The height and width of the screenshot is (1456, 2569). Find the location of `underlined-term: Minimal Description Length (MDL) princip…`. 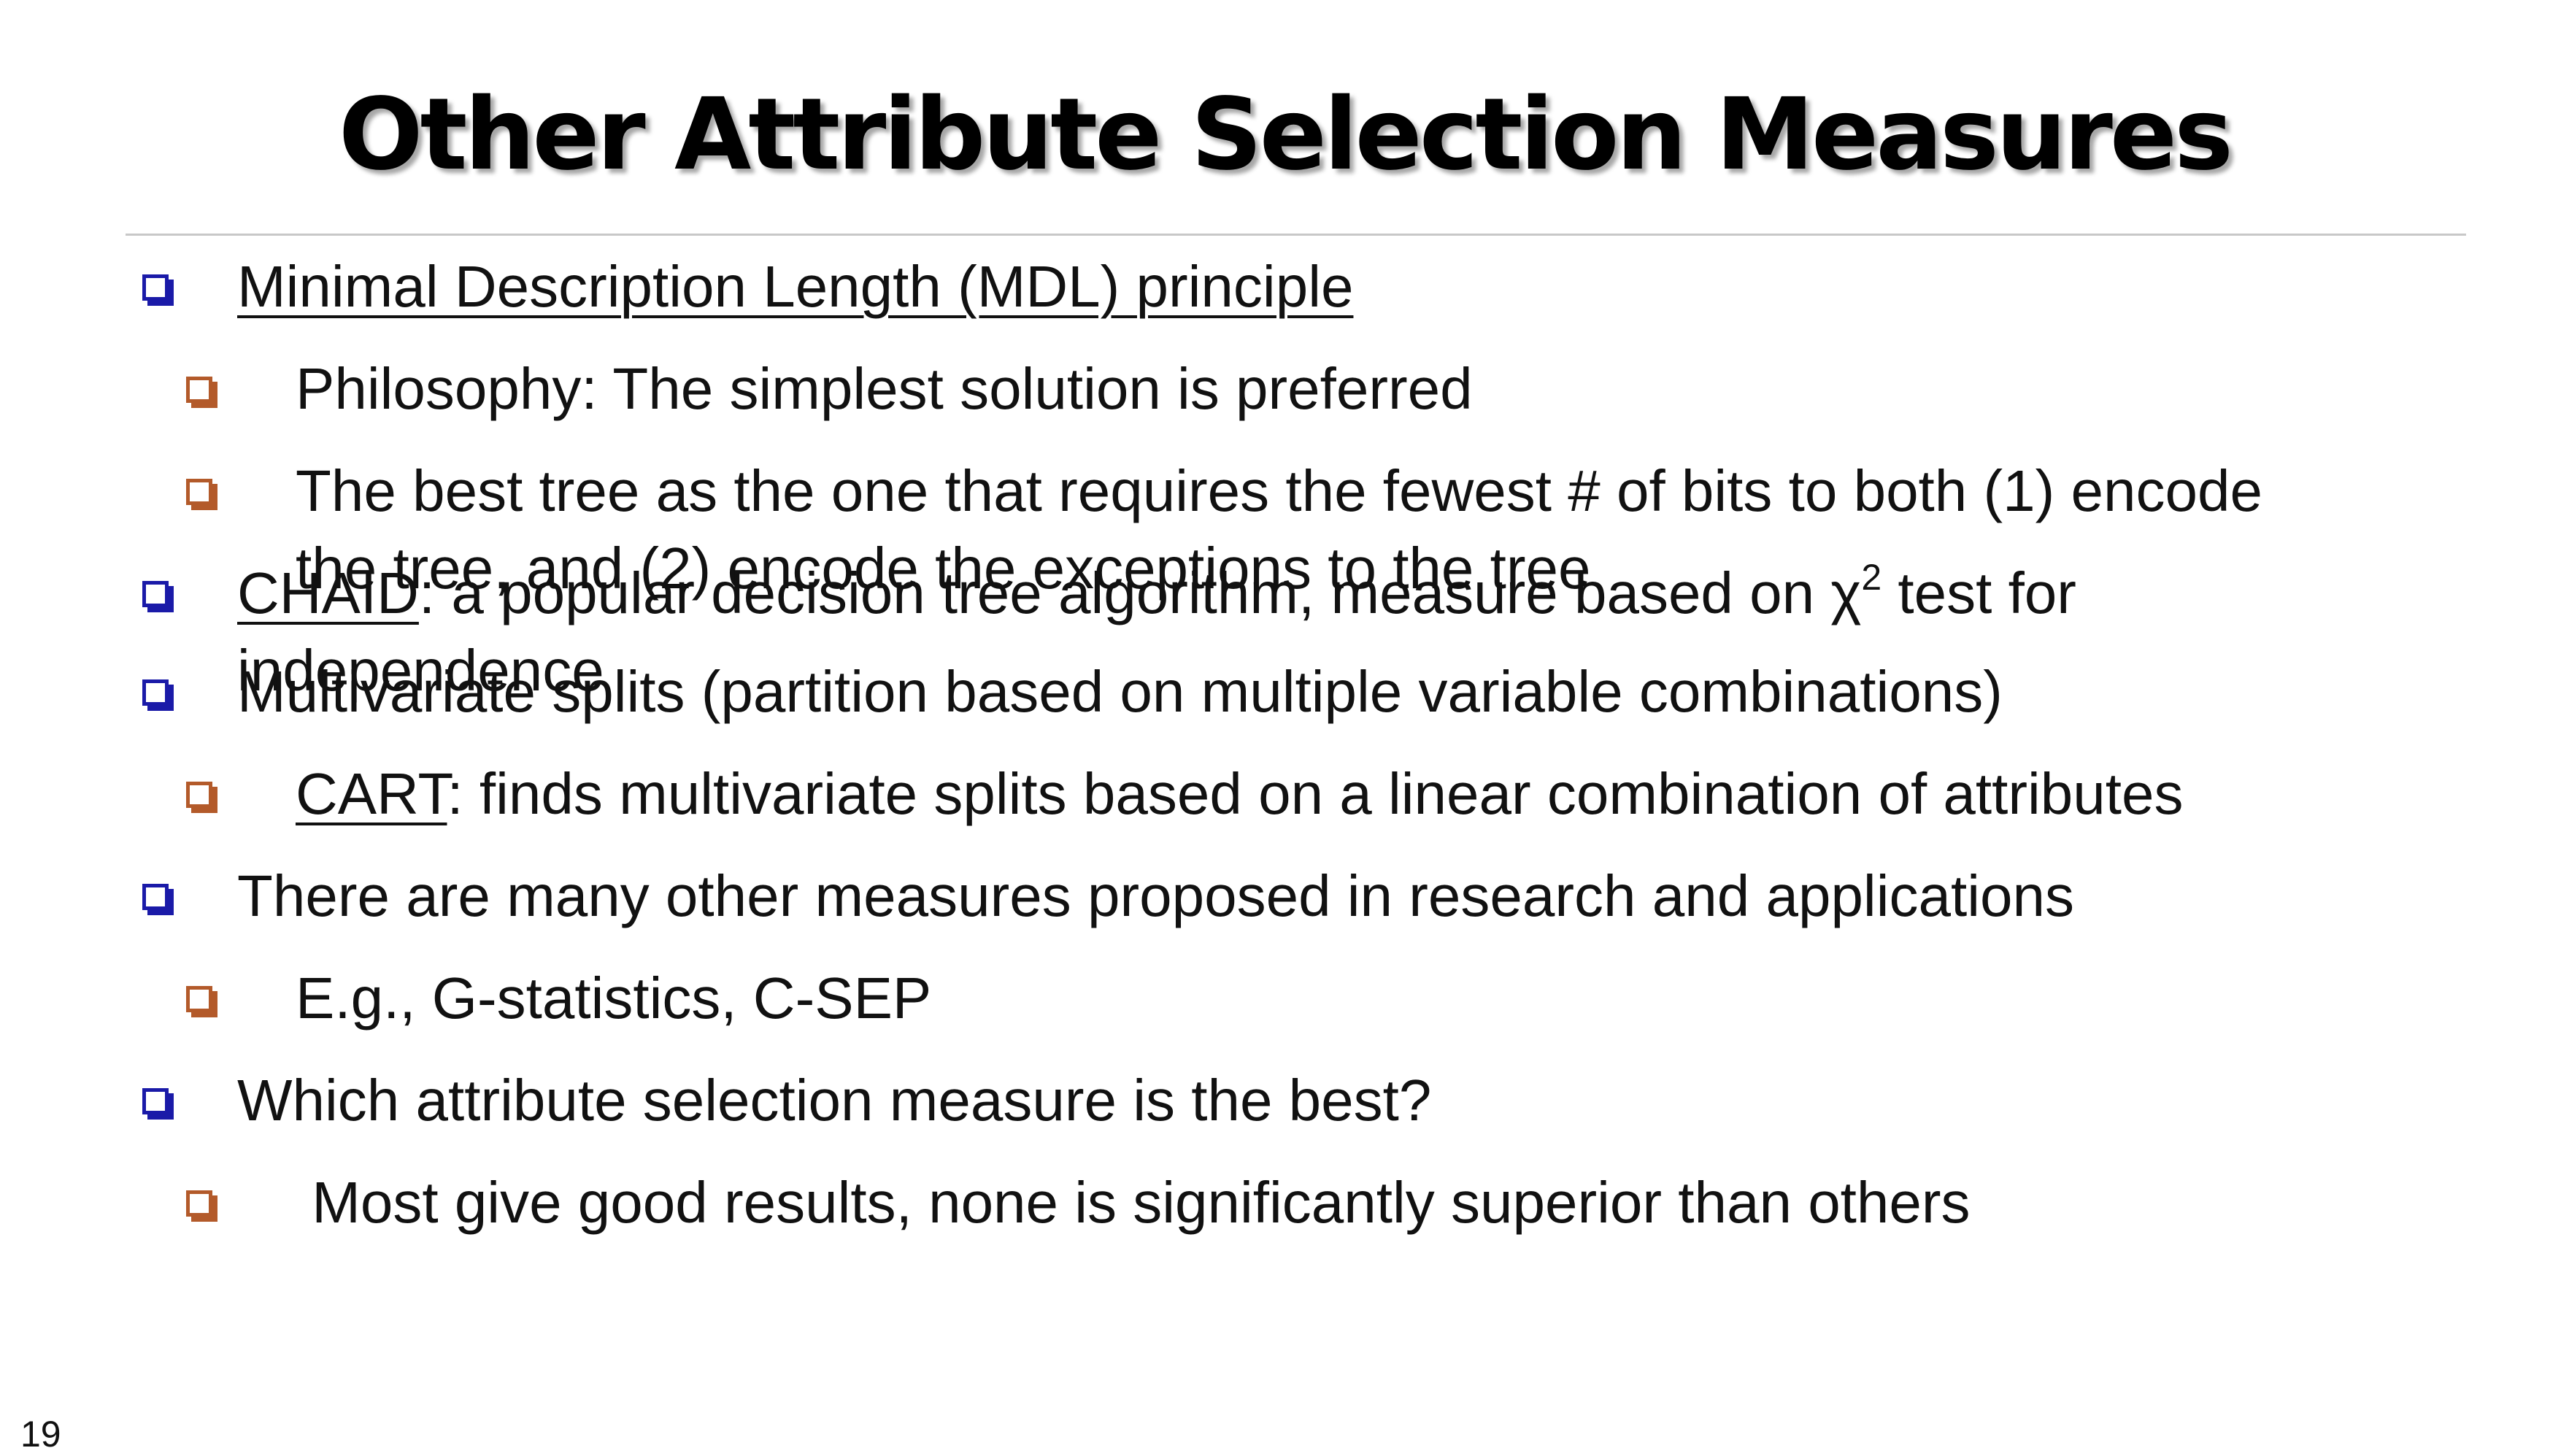

underlined-term: Minimal Description Length (MDL) princip… is located at coordinates (795, 286).